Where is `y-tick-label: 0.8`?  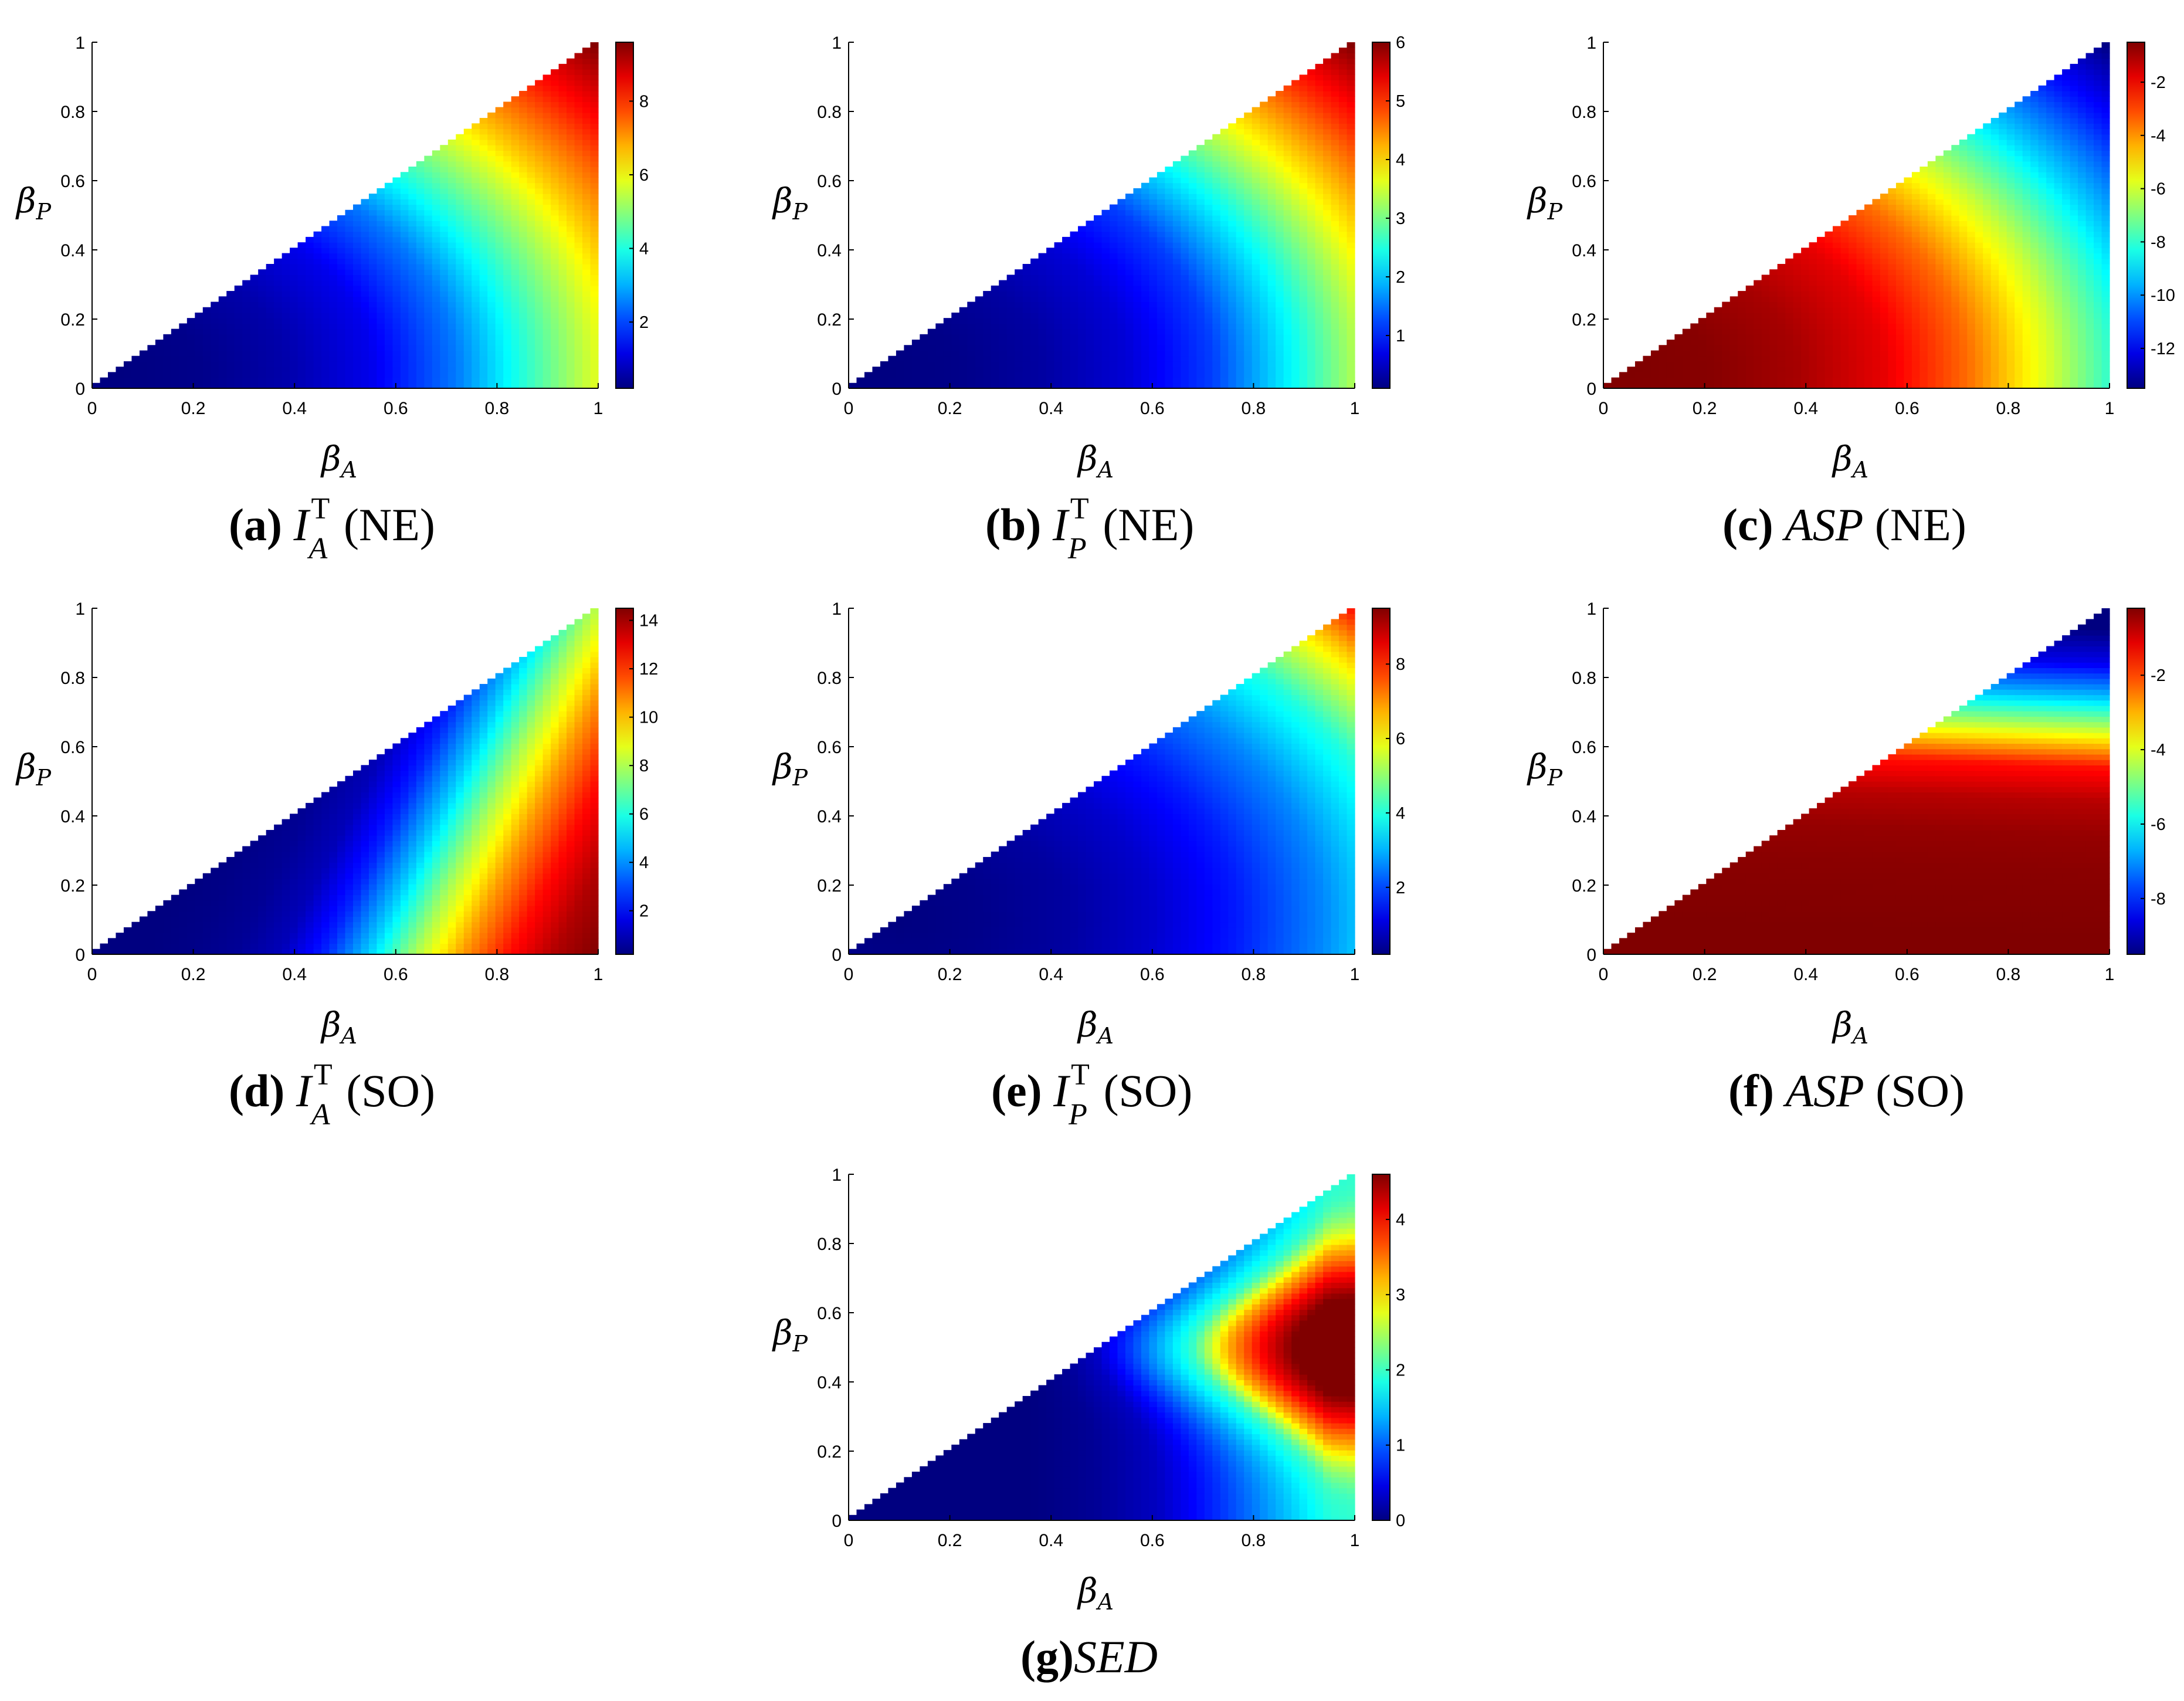 y-tick-label: 0.8 is located at coordinates (72, 112).